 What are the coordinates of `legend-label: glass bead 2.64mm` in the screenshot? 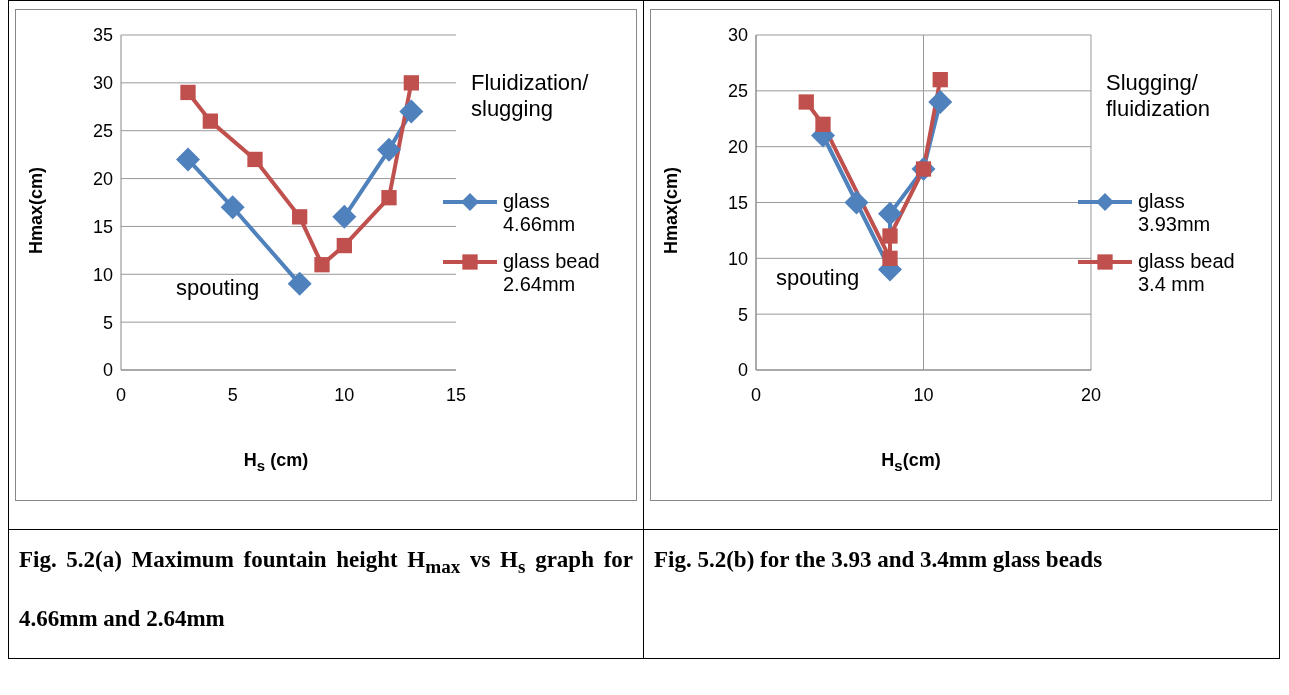 It's located at (552, 273).